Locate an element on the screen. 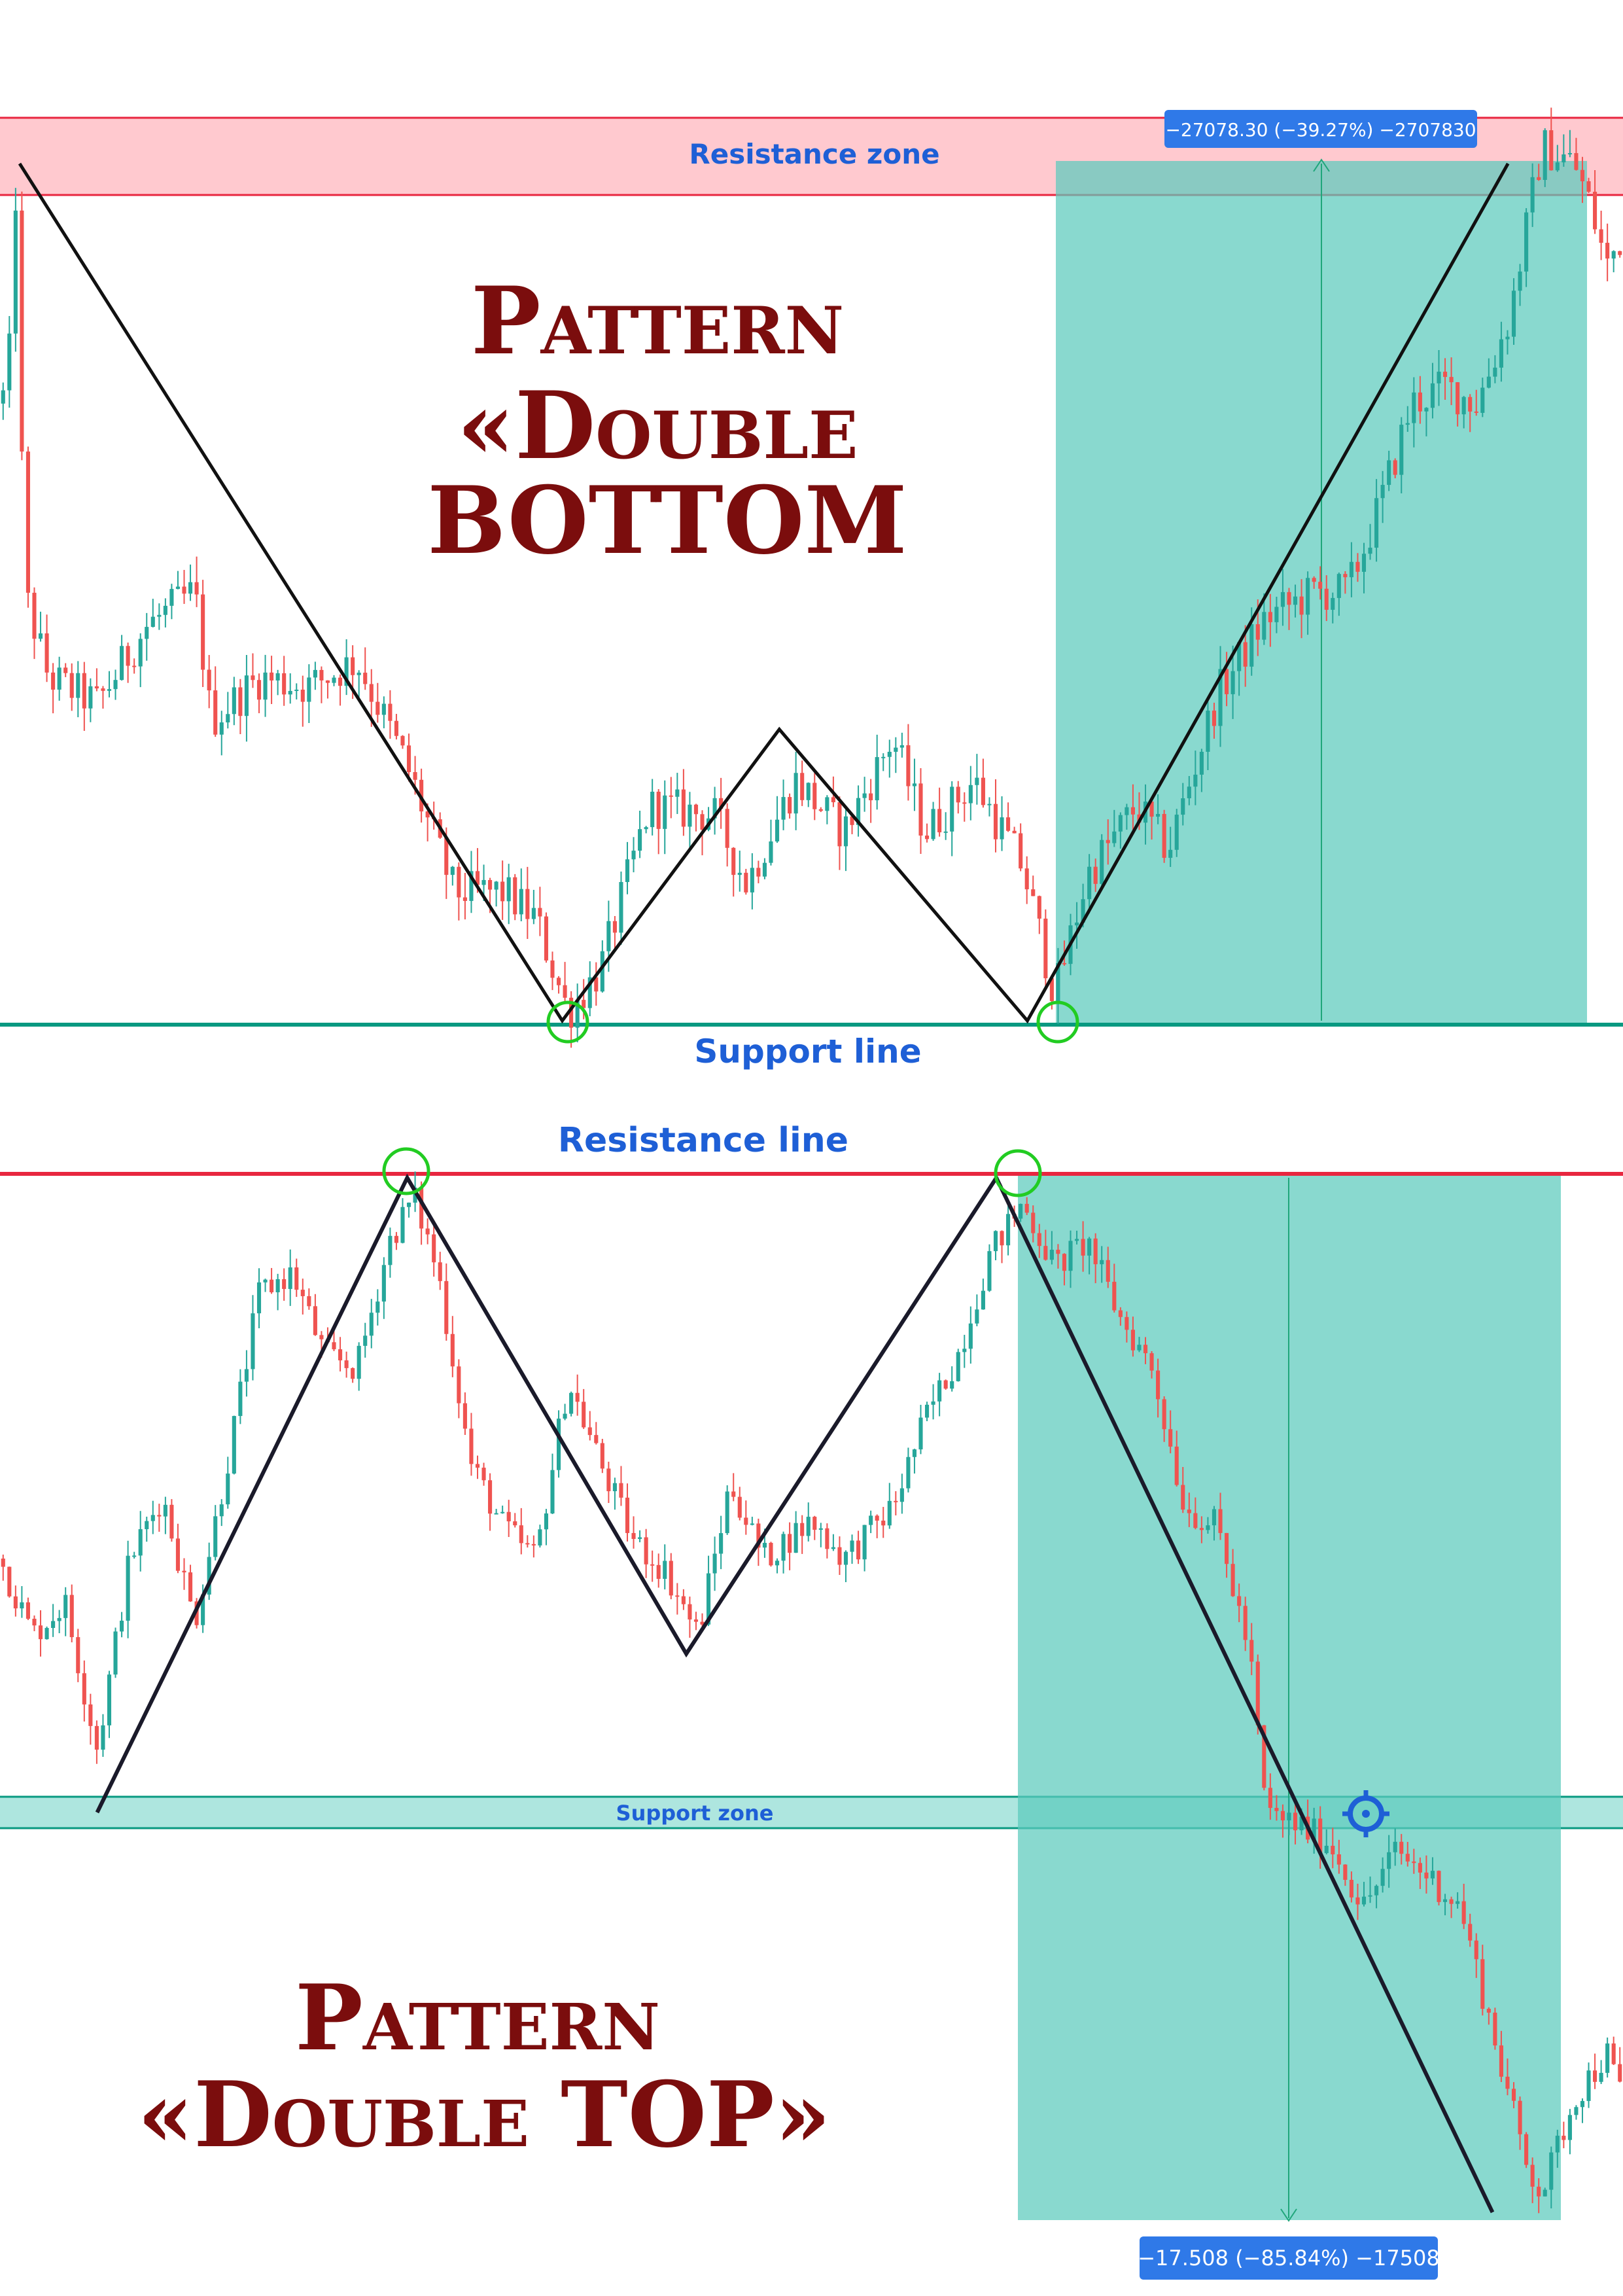  crosshair-icon is located at coordinates (1365, 1813).